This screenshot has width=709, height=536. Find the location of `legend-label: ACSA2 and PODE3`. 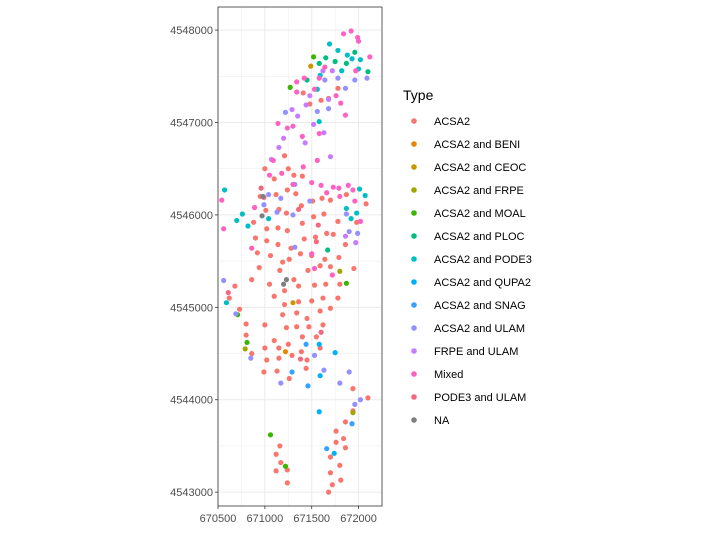

legend-label: ACSA2 and PODE3 is located at coordinates (483, 260).